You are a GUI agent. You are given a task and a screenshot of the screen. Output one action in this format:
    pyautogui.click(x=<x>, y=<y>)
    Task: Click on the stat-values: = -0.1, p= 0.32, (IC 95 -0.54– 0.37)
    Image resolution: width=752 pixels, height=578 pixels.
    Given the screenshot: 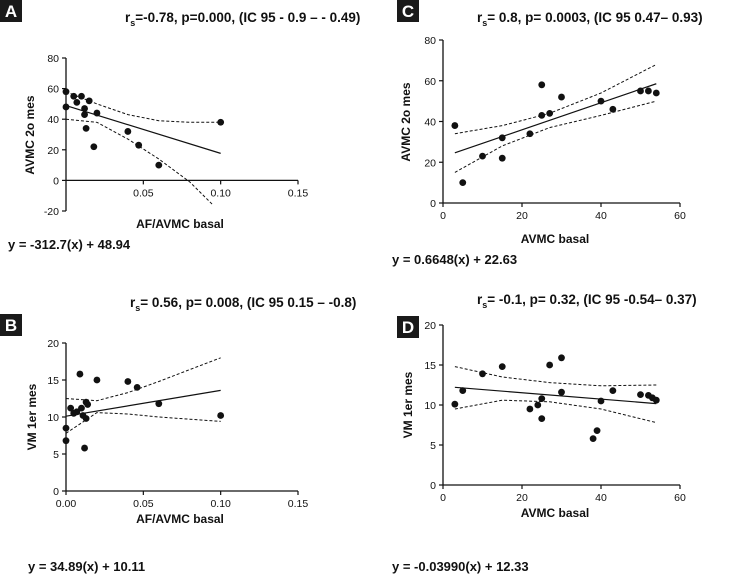 What is the action you would take?
    pyautogui.click(x=591, y=299)
    